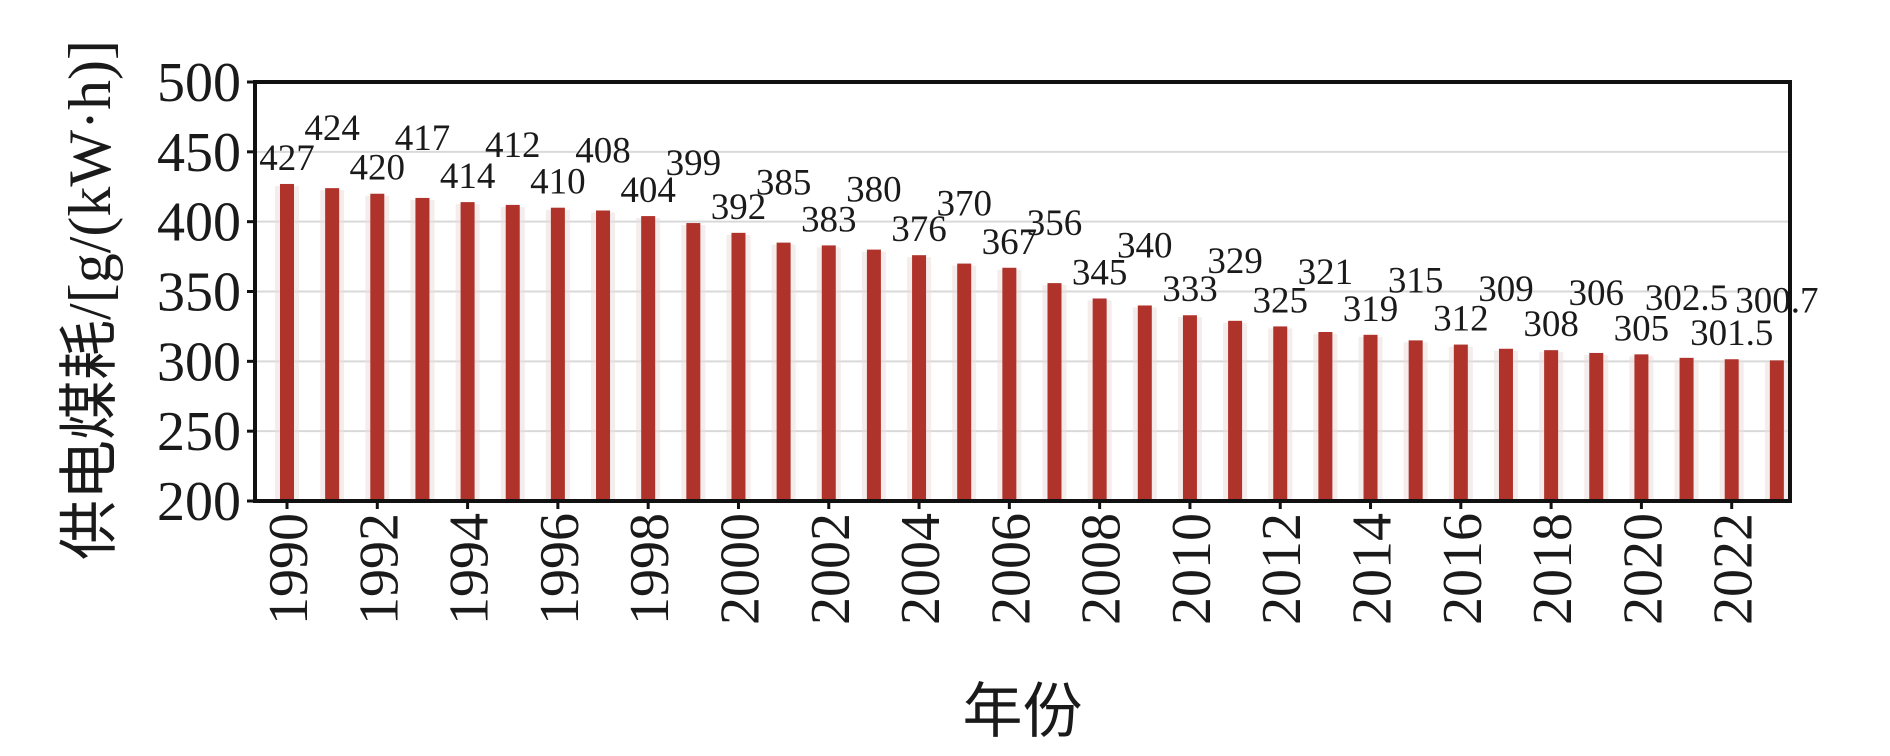  Describe the element at coordinates (199, 362) in the screenshot. I see `y-tick-label: 300` at that location.